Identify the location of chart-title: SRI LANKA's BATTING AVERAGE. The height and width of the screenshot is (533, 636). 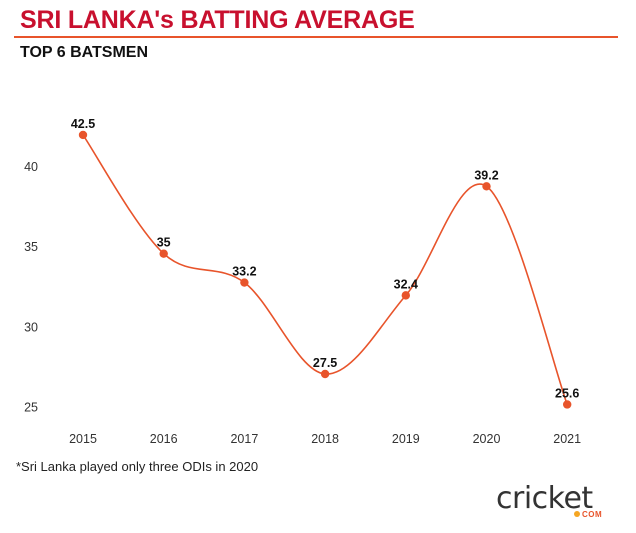
(217, 20).